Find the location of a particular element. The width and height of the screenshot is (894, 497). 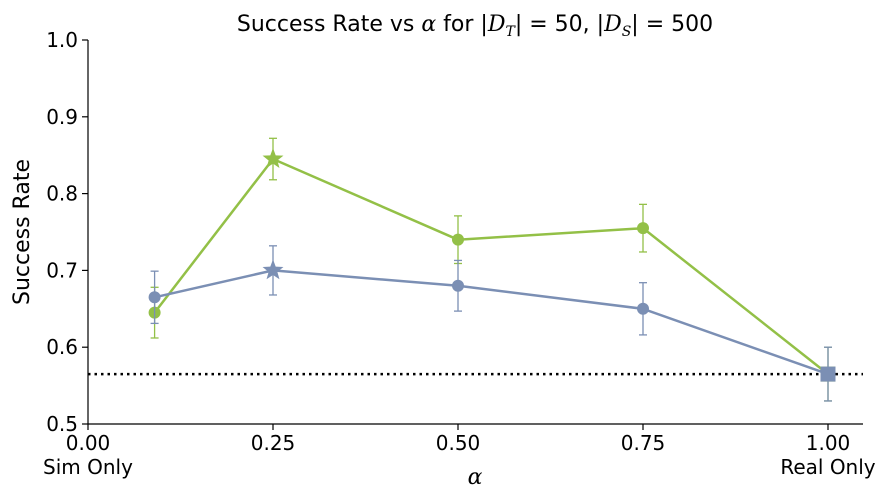

x-tick-label: 1.00 is located at coordinates (828, 443).